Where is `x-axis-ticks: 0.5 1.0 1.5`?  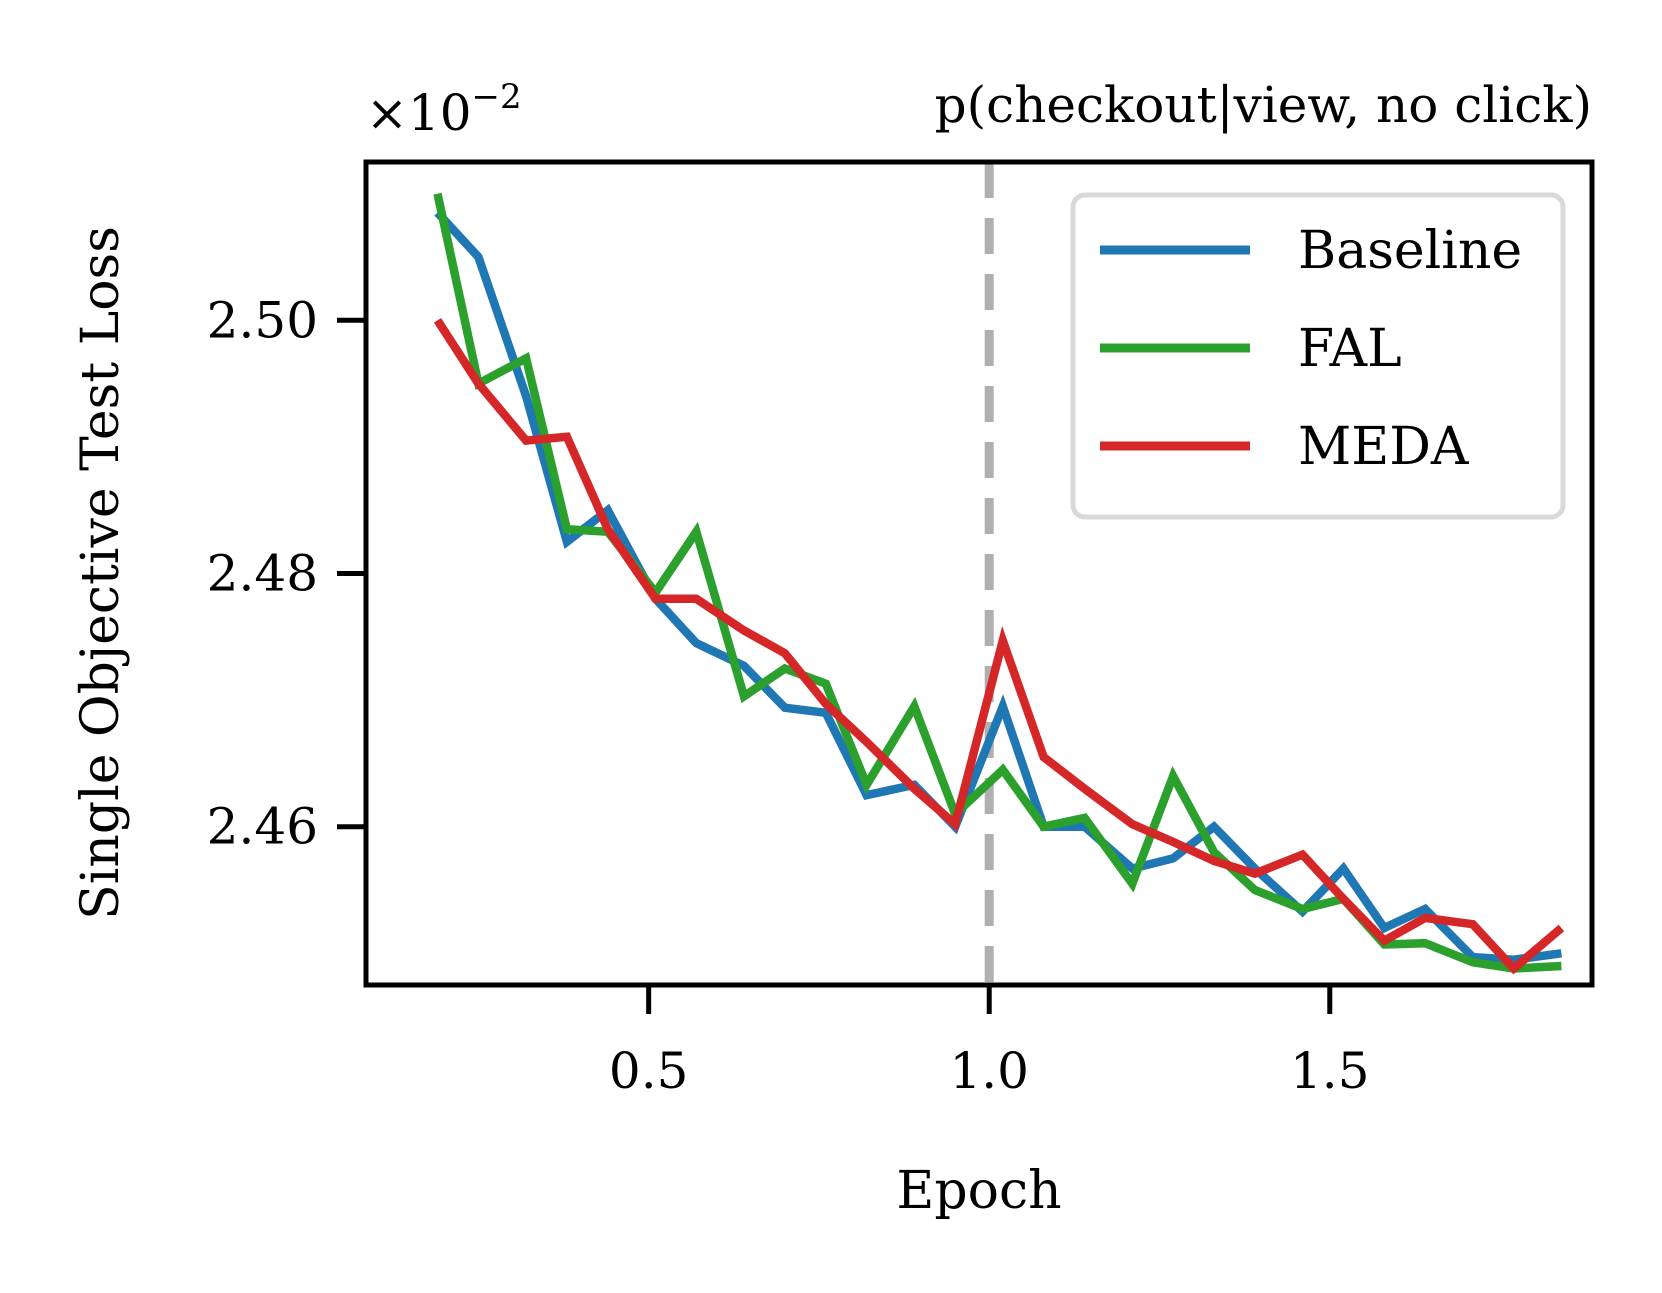
x-axis-ticks: 0.5 1.0 1.5 is located at coordinates (989, 1042).